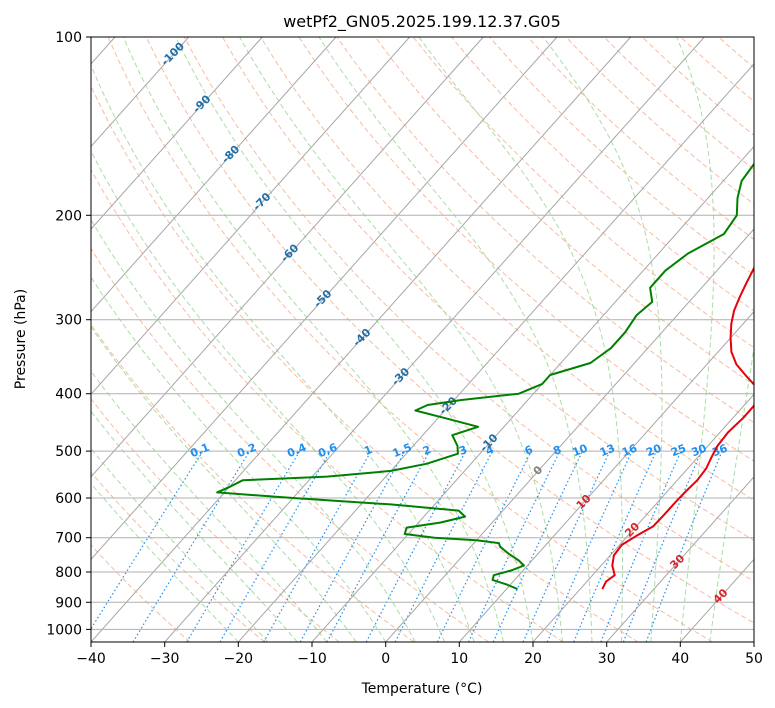 This screenshot has width=775, height=708. I want to click on y-axis-label: Pressure (hPa), so click(21, 339).